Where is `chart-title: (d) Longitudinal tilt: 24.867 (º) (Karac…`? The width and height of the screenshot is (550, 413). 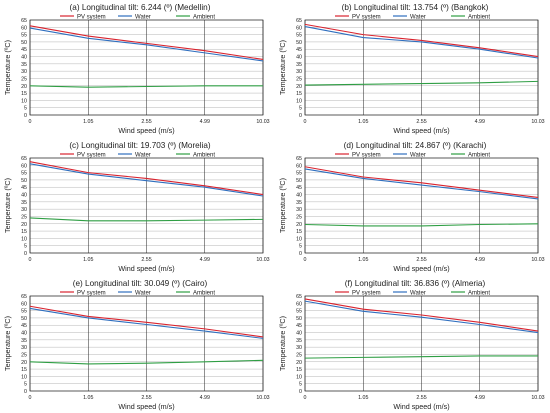
chart-title: (d) Longitudinal tilt: 24.867 (º) (Karac… is located at coordinates (415, 145).